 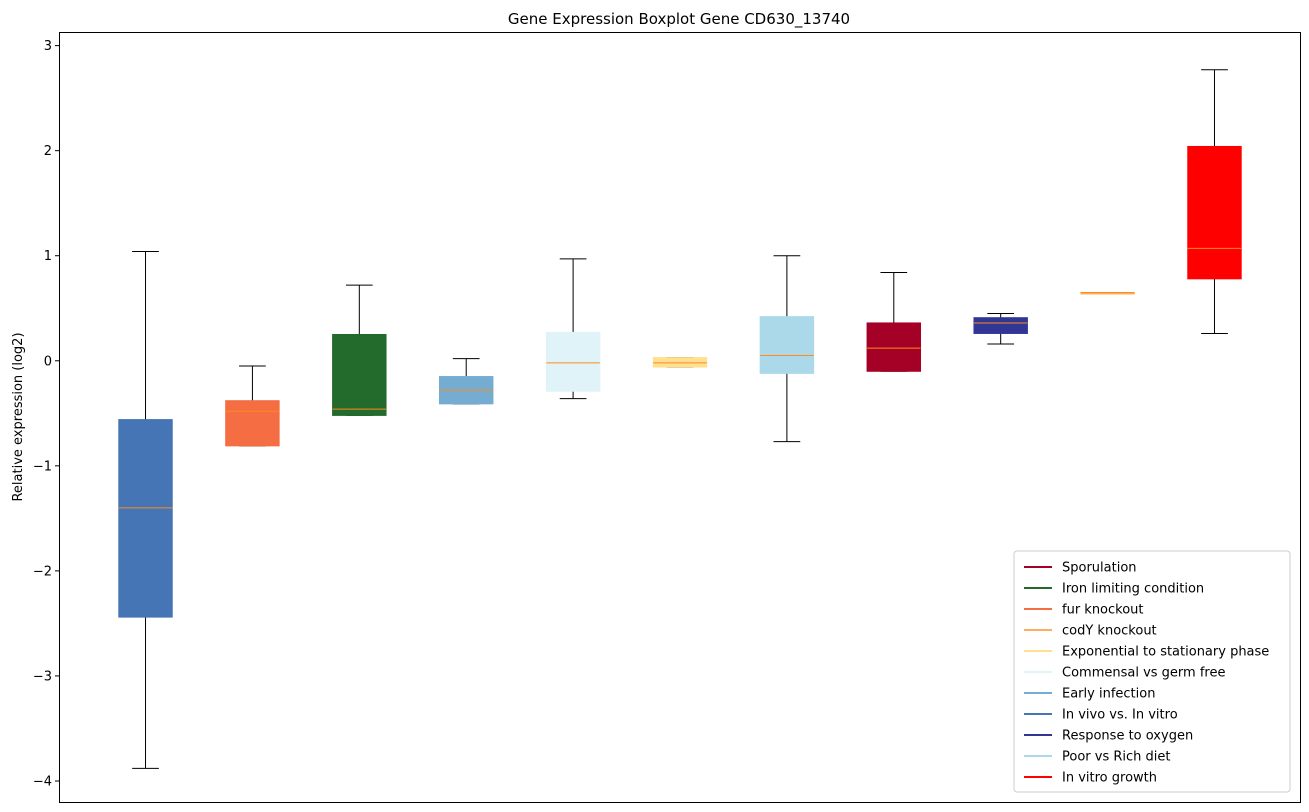 I want to click on legend-frame, so click(x=1152, y=671).